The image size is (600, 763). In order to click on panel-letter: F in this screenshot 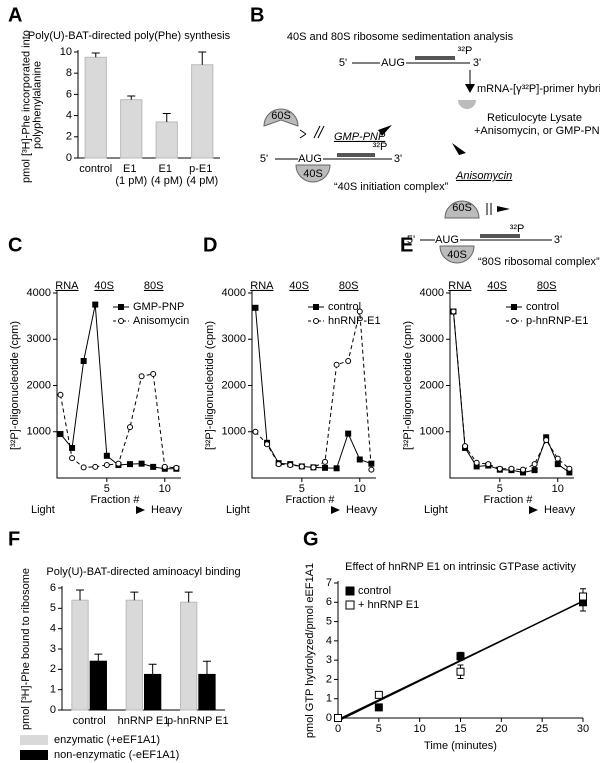, I will do `click(14, 539)`.